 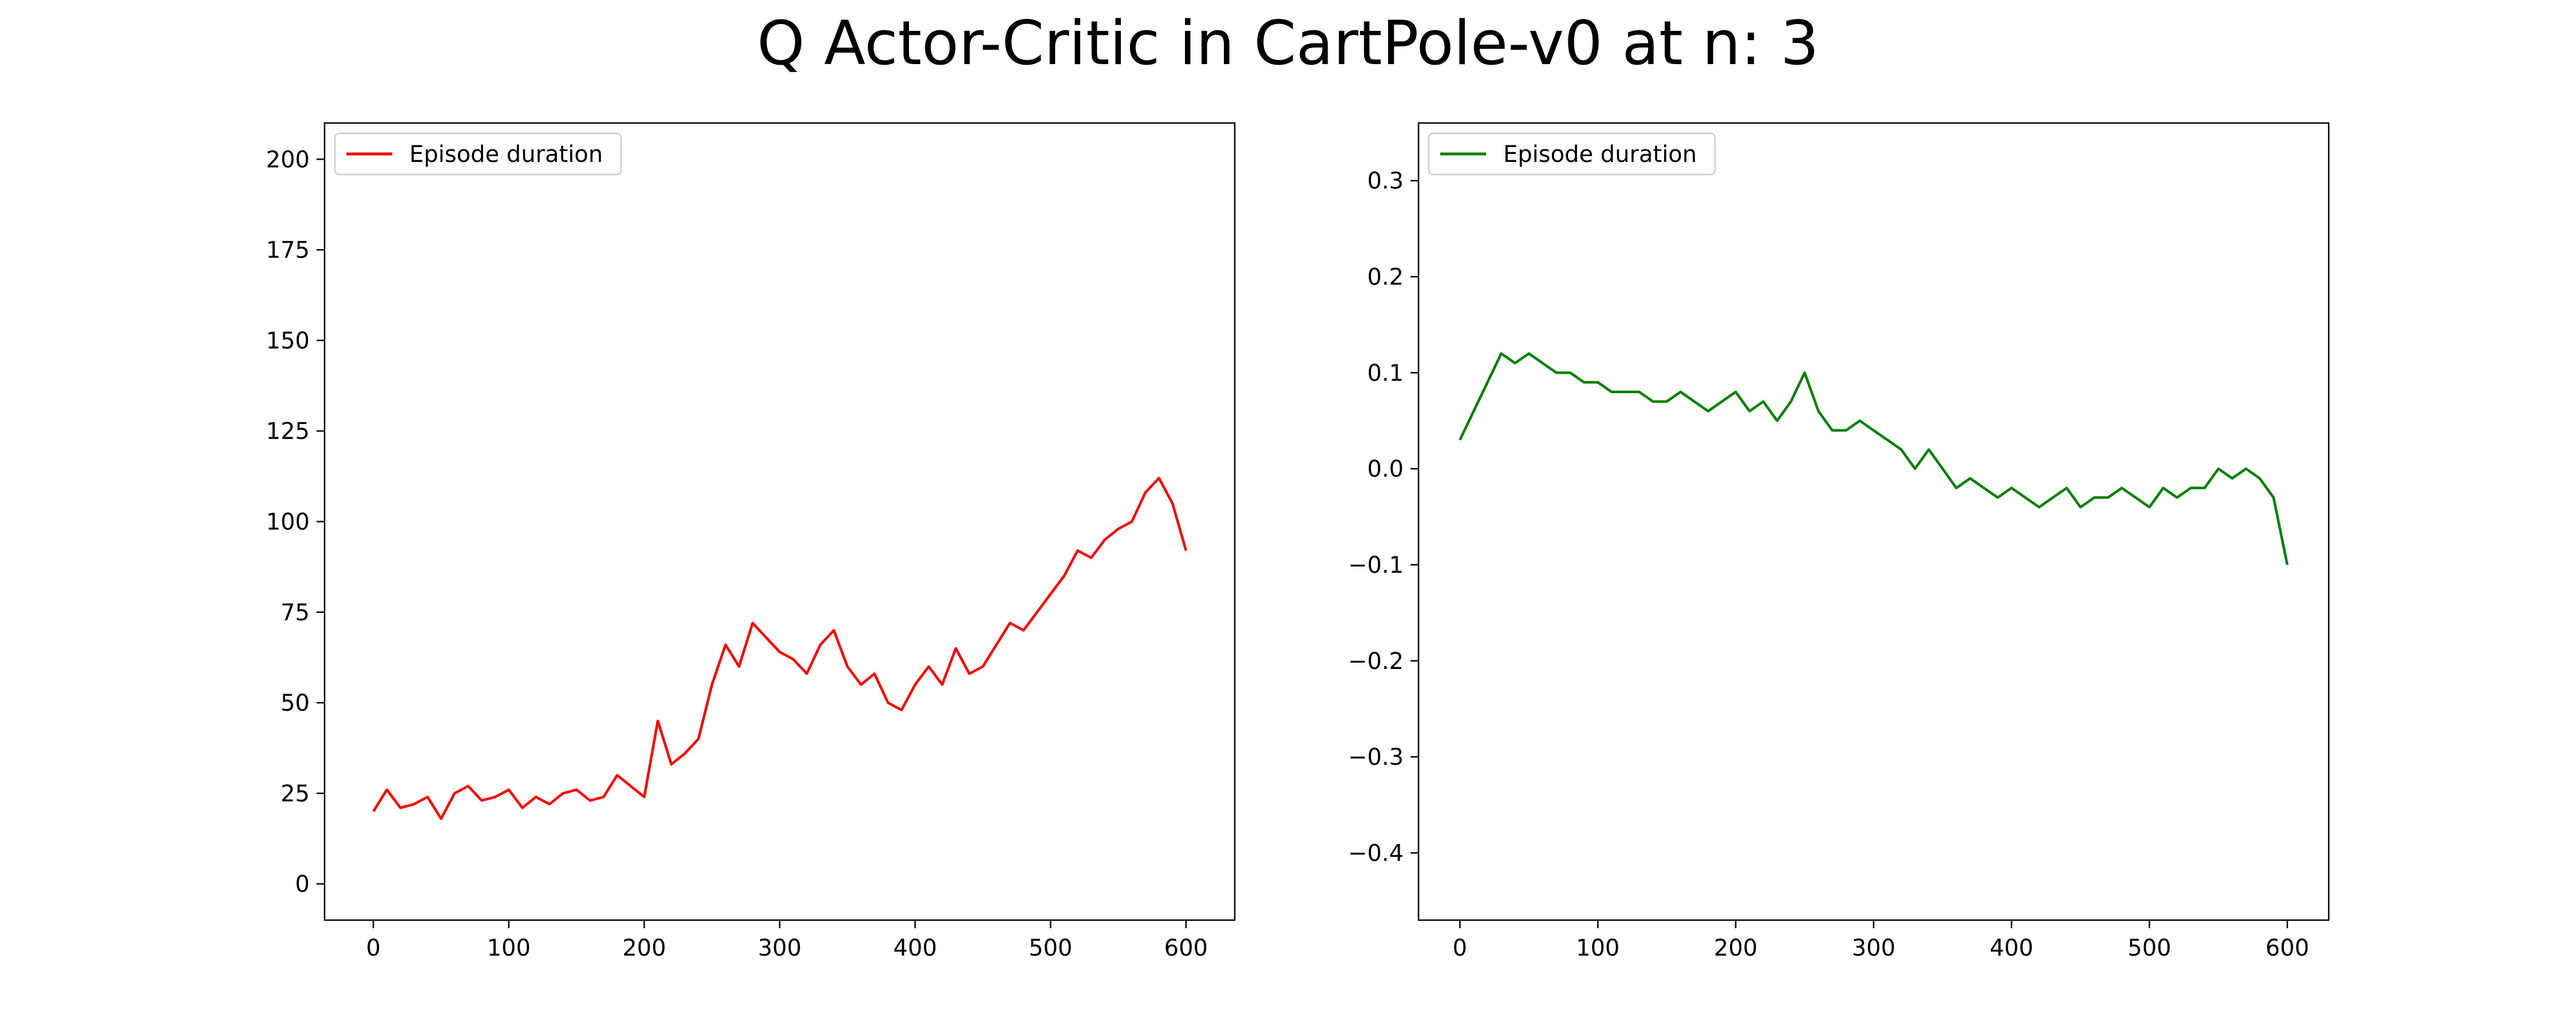 What do you see at coordinates (302, 884) in the screenshot?
I see `y-tick-label: 0` at bounding box center [302, 884].